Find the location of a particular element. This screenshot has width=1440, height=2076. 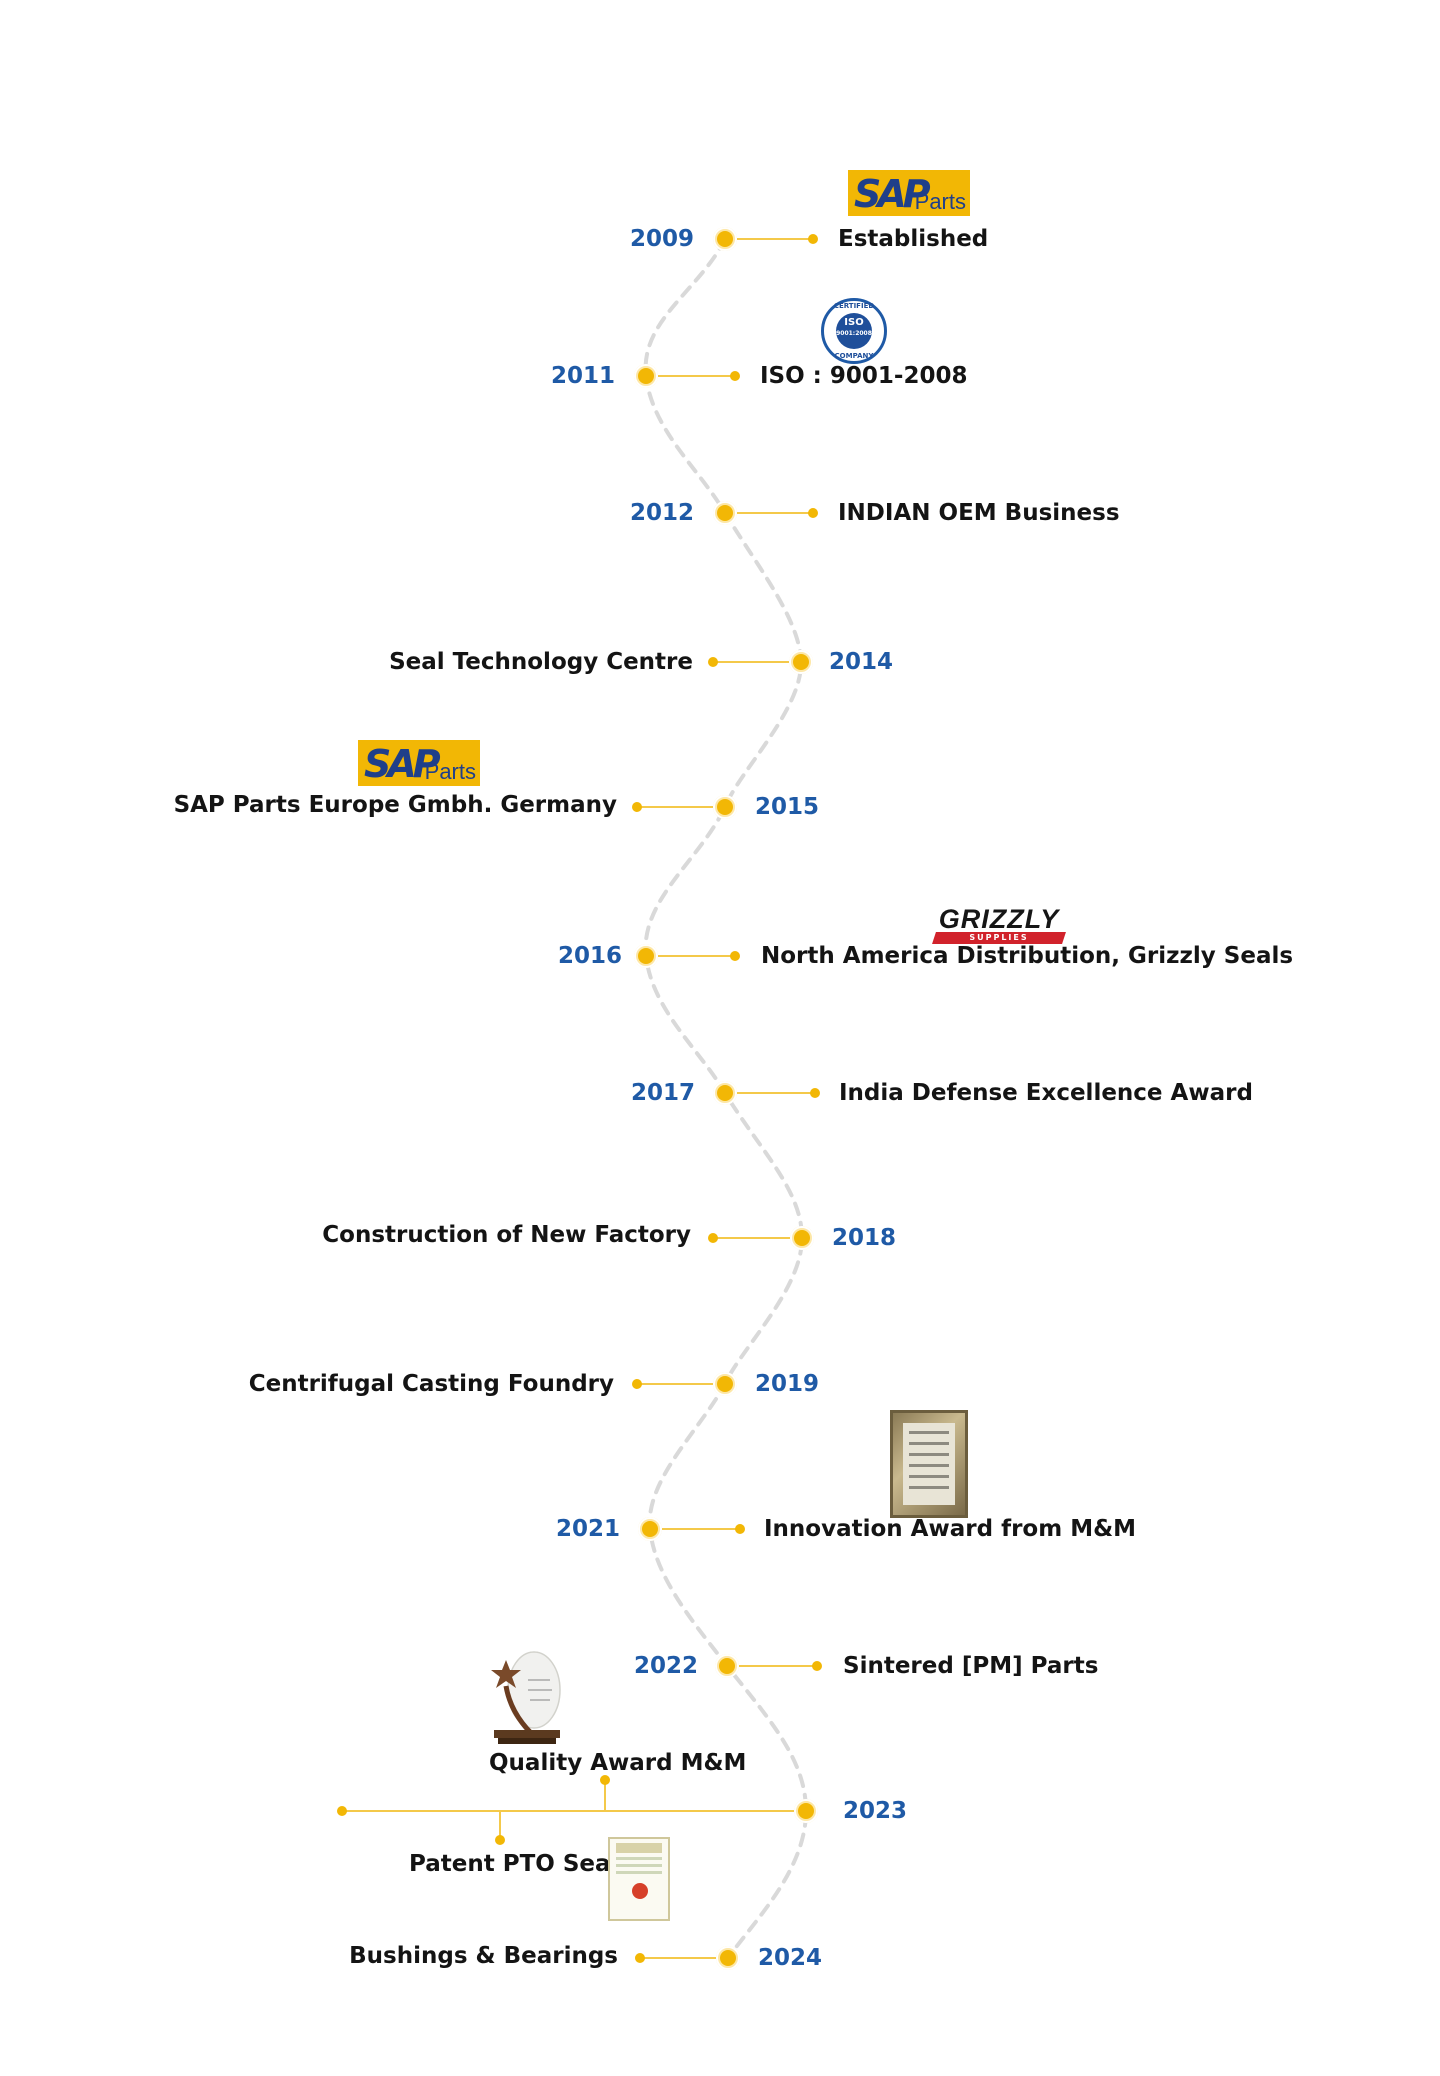

timeline-node-2015-dot is located at coordinates (725, 807).